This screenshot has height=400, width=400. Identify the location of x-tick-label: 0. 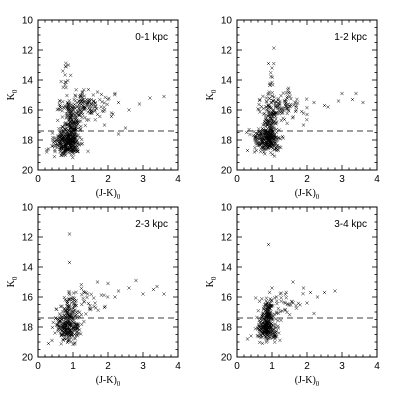
(237, 179).